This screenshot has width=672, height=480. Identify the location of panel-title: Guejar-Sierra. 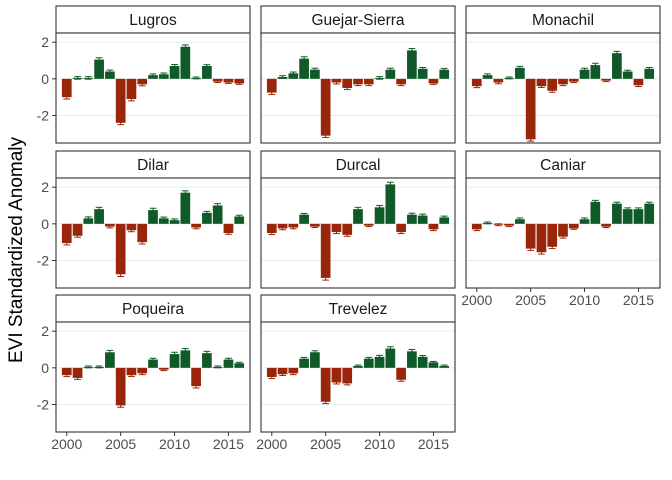
(357, 20).